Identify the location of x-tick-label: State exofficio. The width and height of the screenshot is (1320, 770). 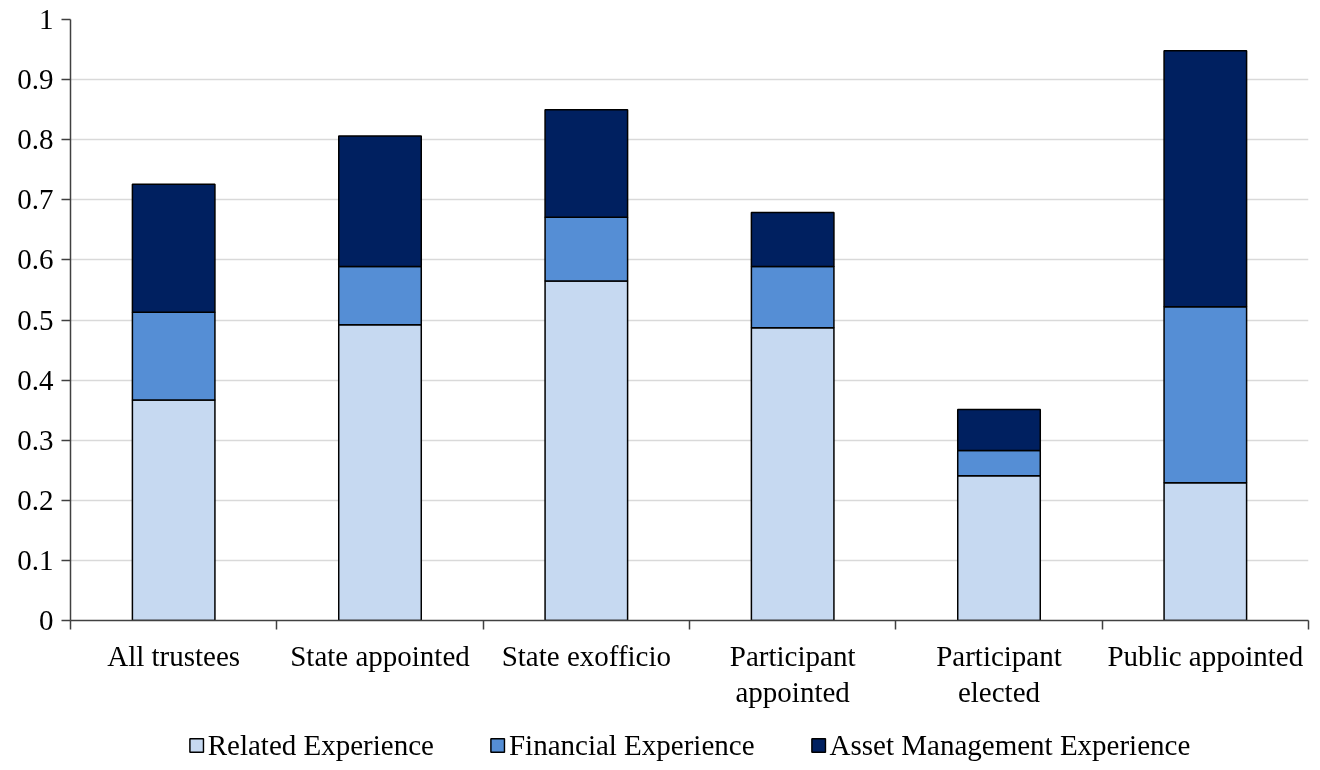
(586, 655).